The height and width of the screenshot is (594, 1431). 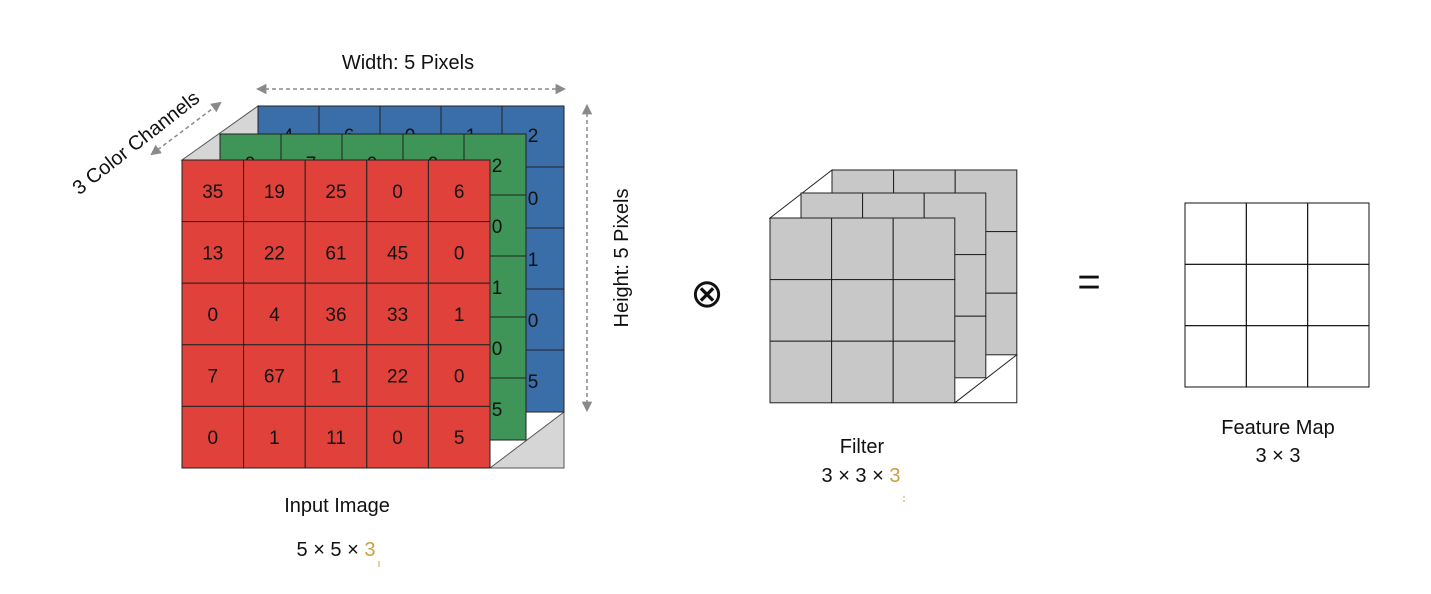 What do you see at coordinates (497, 166) in the screenshot?
I see `green-right-value: 2` at bounding box center [497, 166].